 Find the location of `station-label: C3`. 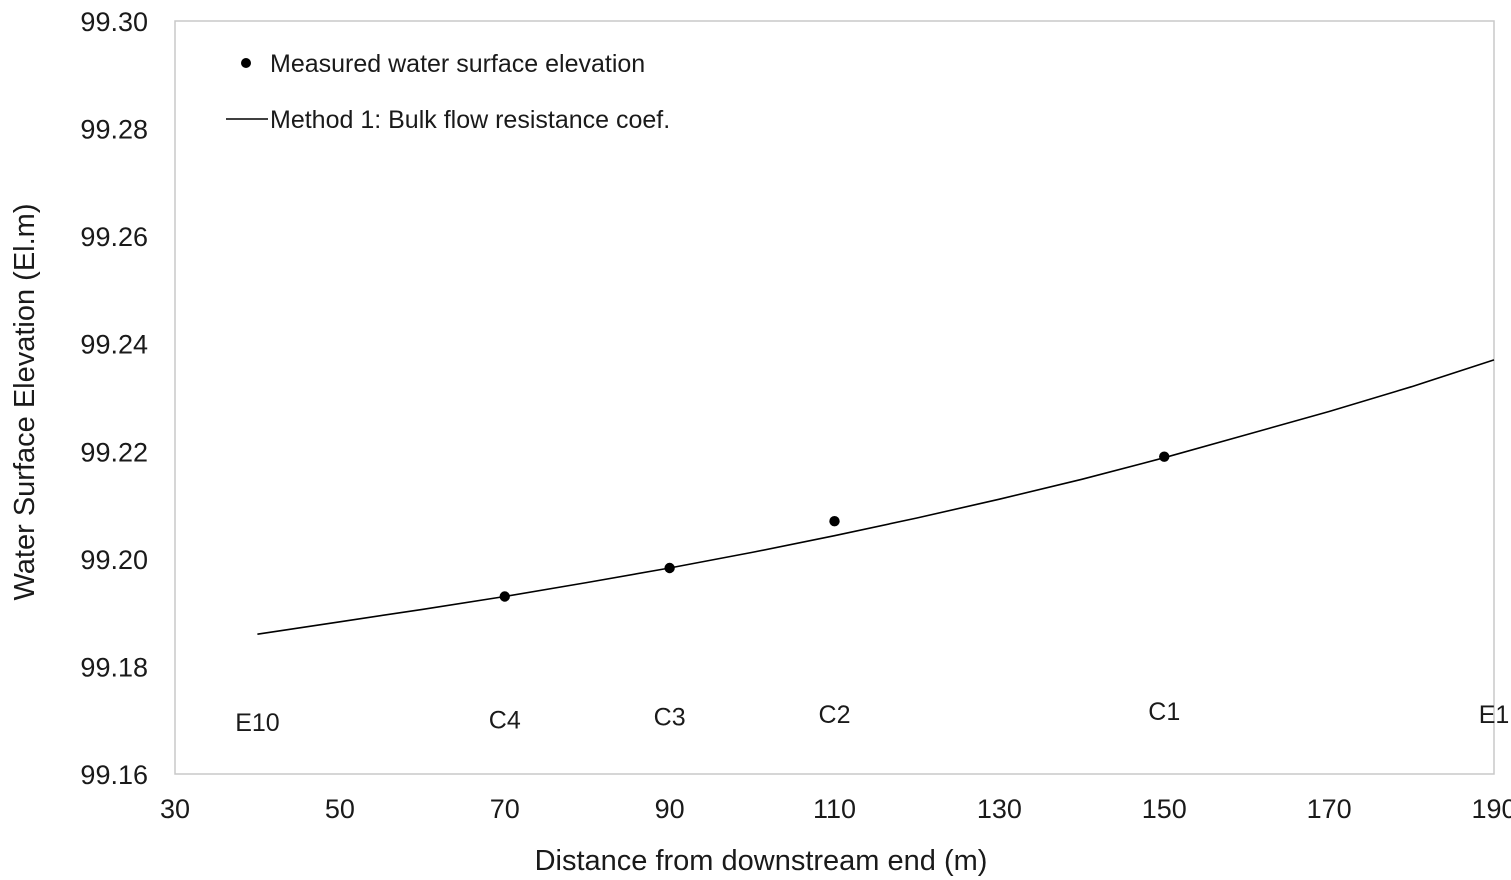

station-label: C3 is located at coordinates (670, 718).